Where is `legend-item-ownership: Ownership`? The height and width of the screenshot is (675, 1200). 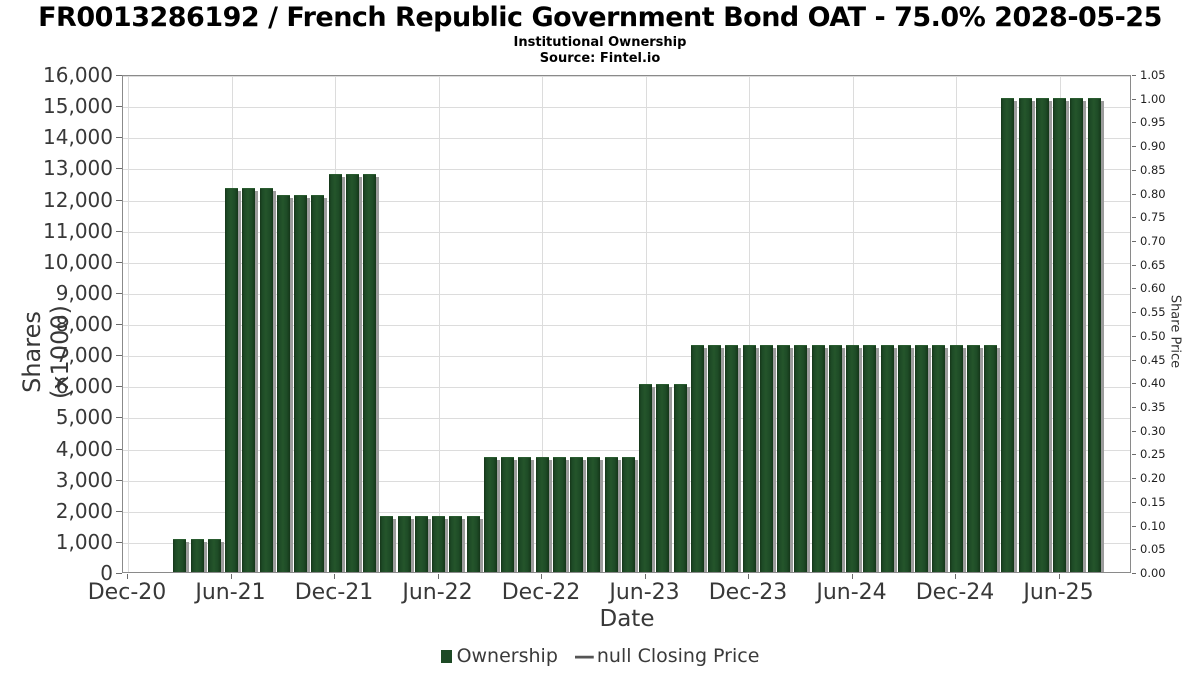
legend-item-ownership: Ownership is located at coordinates (499, 656).